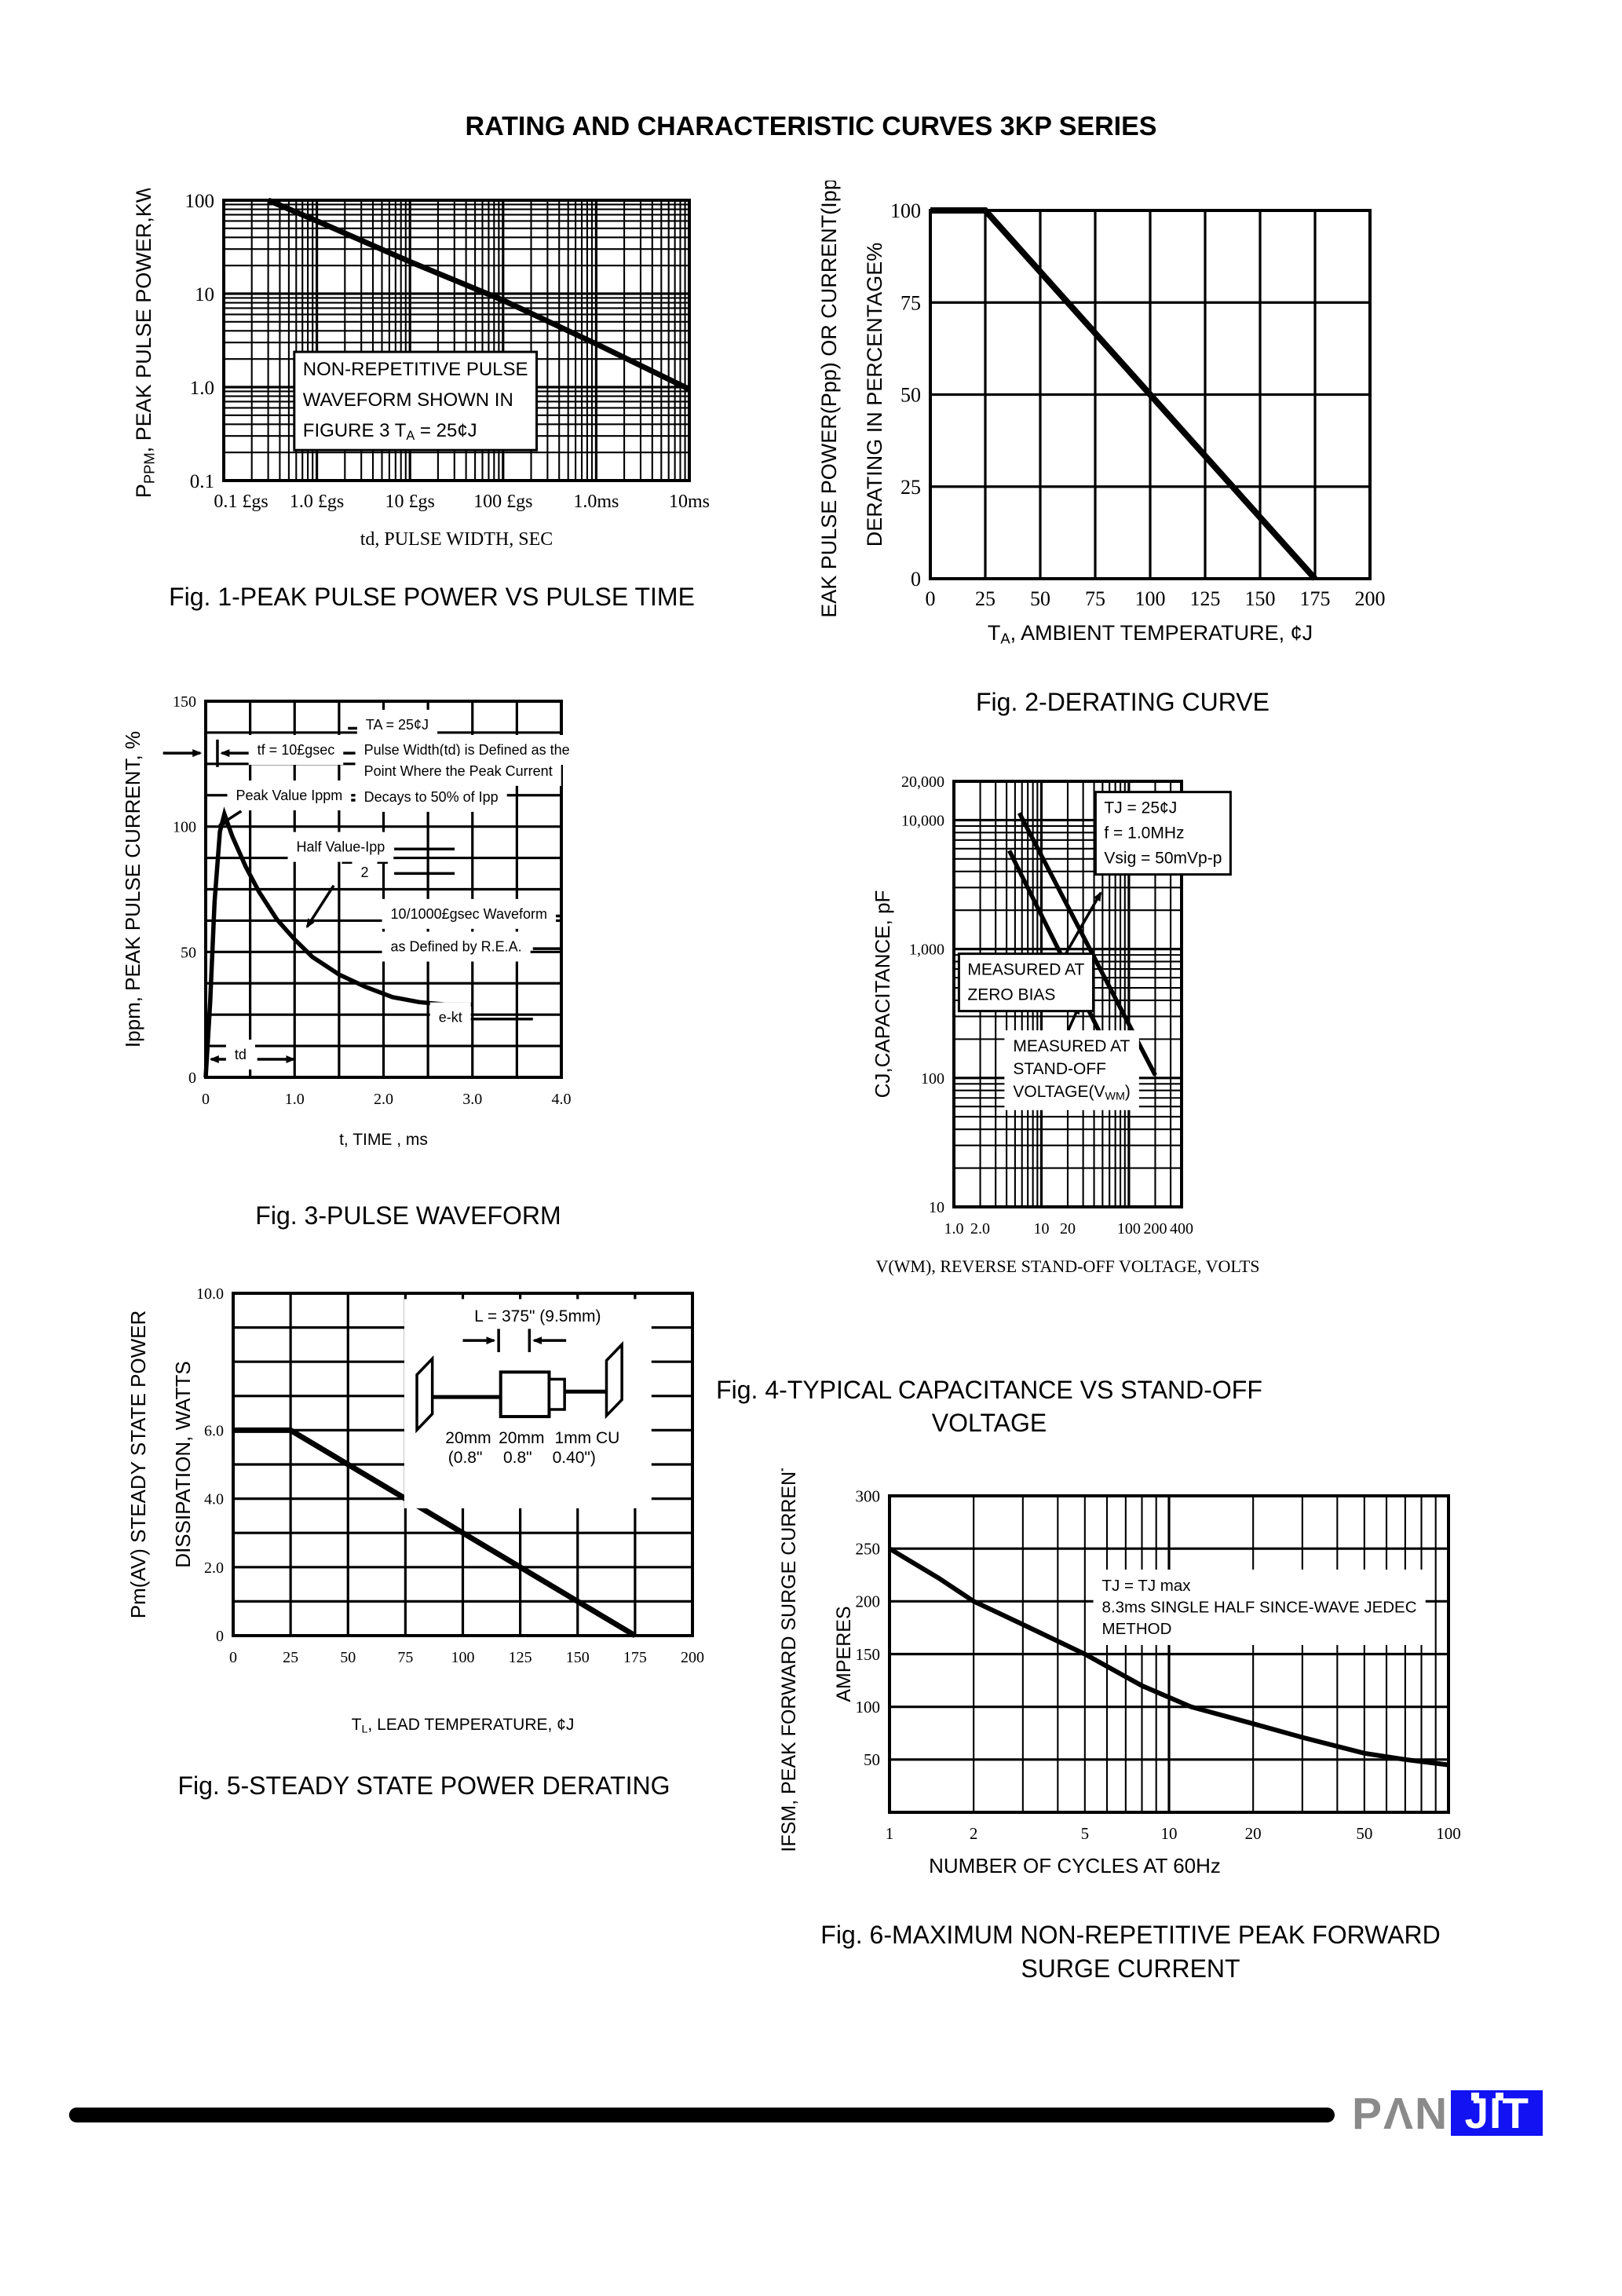  What do you see at coordinates (214, 1430) in the screenshot?
I see `svg-text: 6.0` at bounding box center [214, 1430].